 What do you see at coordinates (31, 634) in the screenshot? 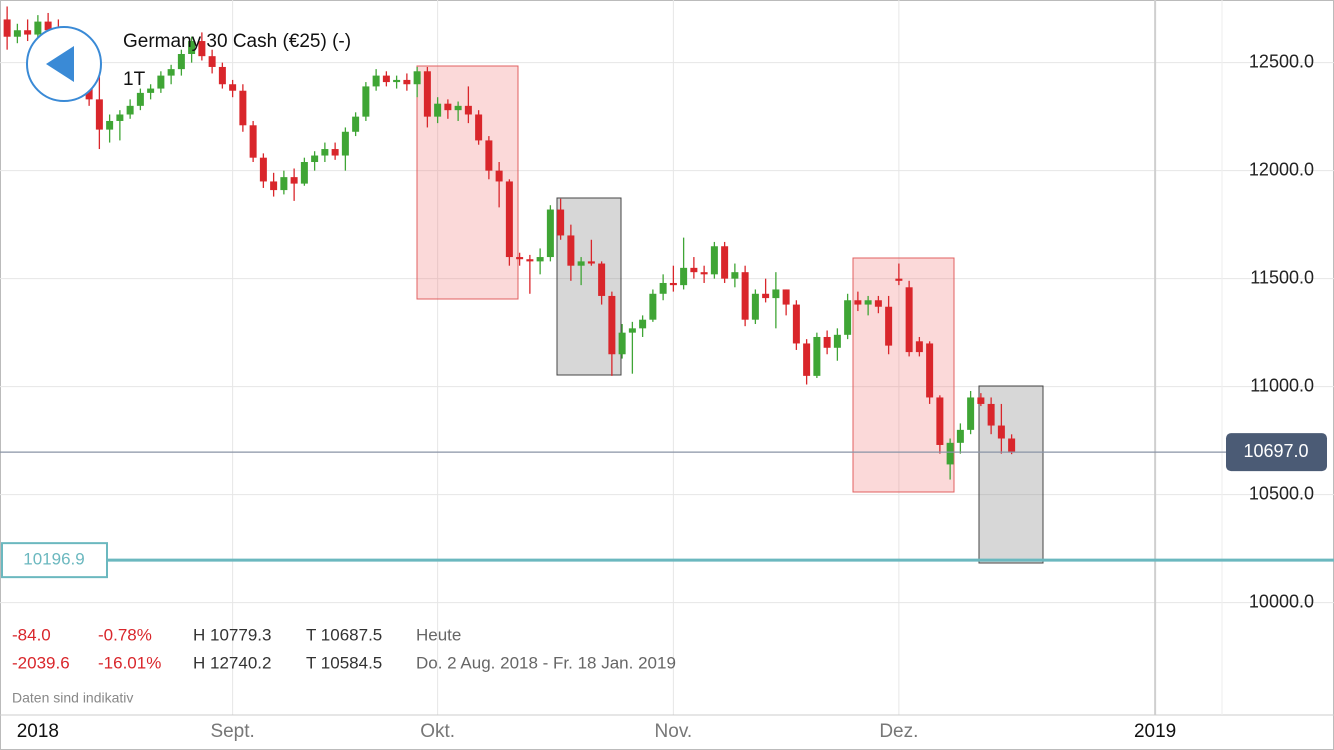
I see `info-text: -84.0` at bounding box center [31, 634].